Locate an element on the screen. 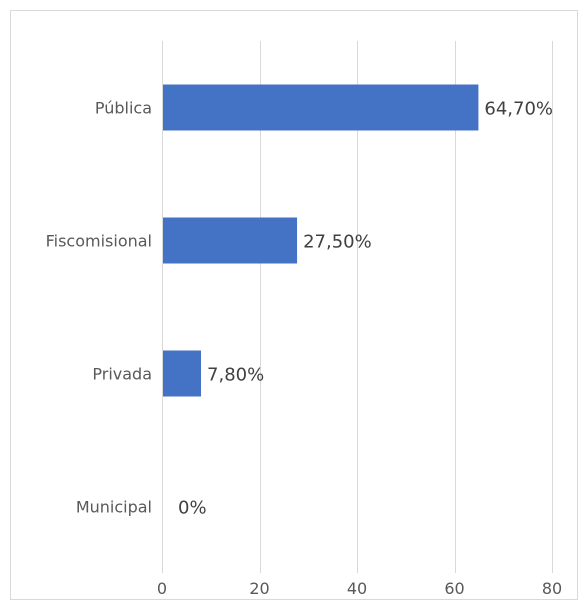 This screenshot has height=610, width=588. category-label: Pública is located at coordinates (123, 108).